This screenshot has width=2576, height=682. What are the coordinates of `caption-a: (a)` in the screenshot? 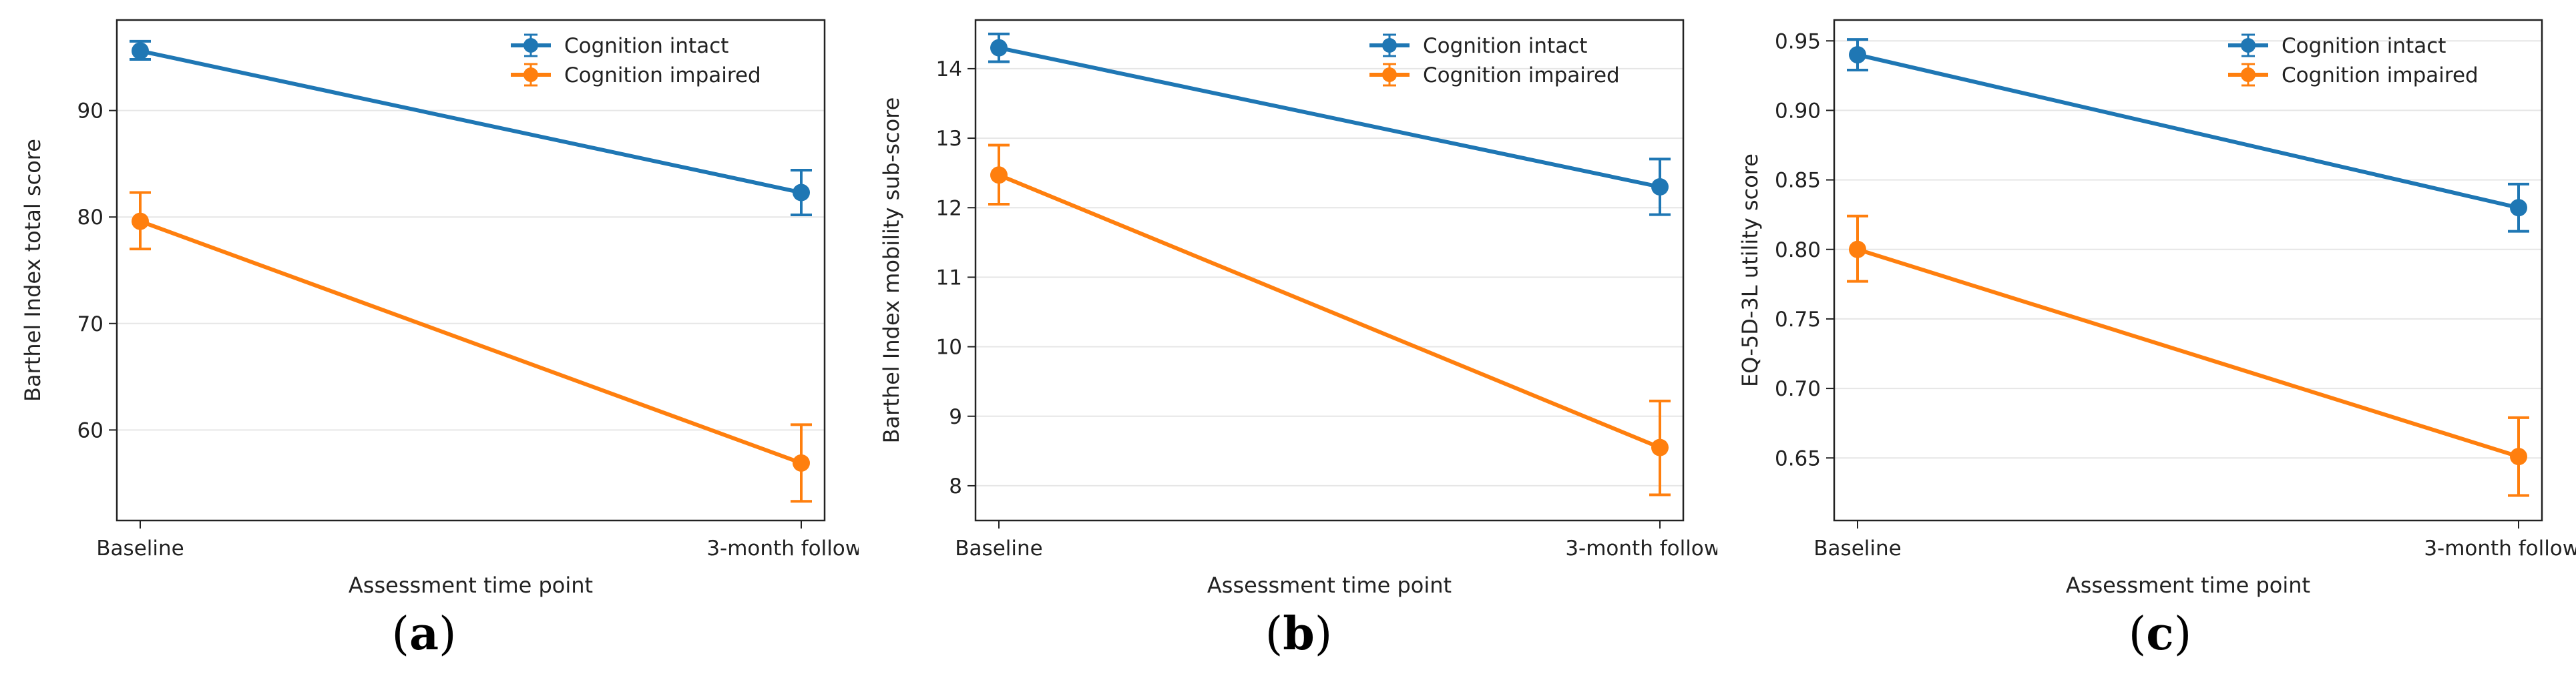 It's located at (424, 634).